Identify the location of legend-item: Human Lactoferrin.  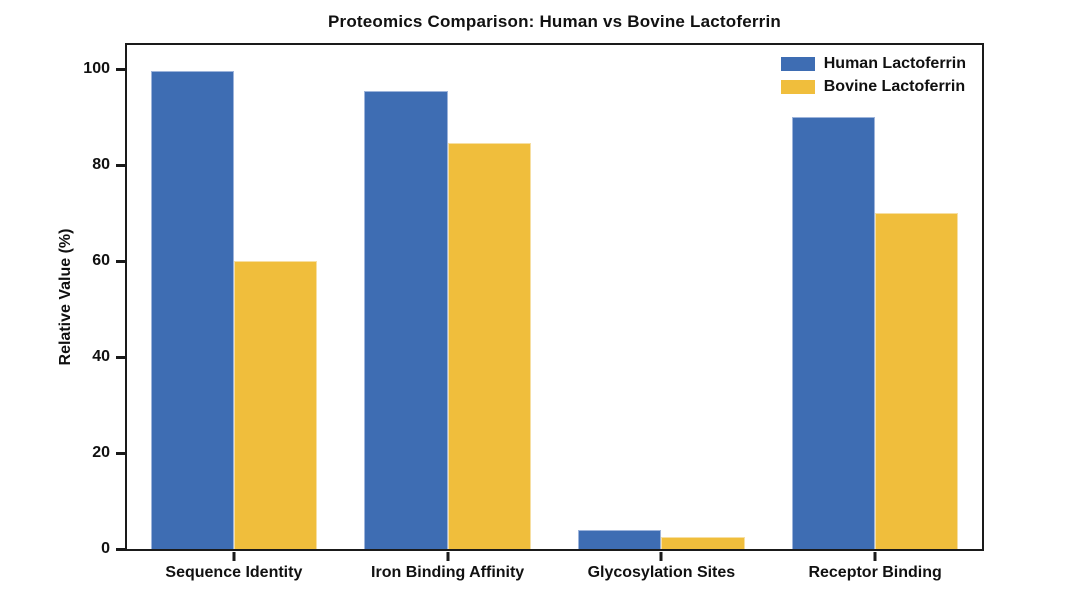
(873, 64).